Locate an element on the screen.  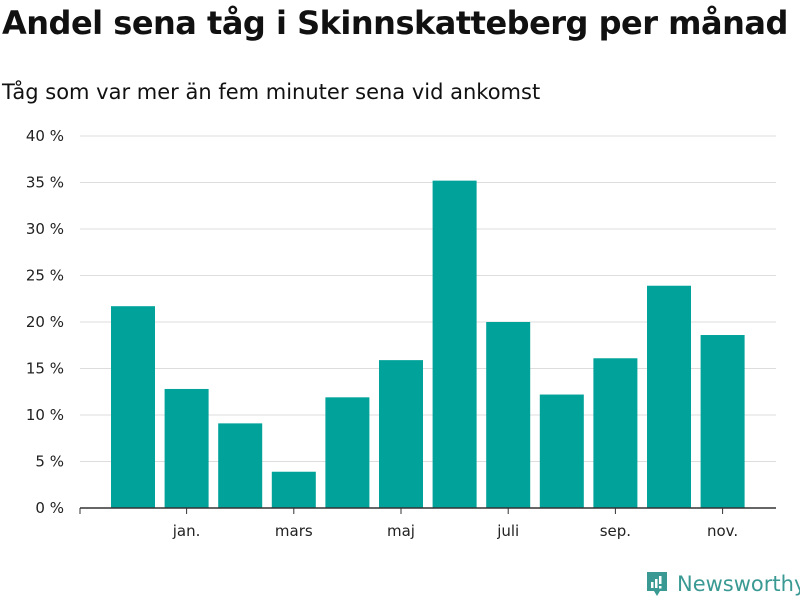
bar-maj is located at coordinates (401, 434).